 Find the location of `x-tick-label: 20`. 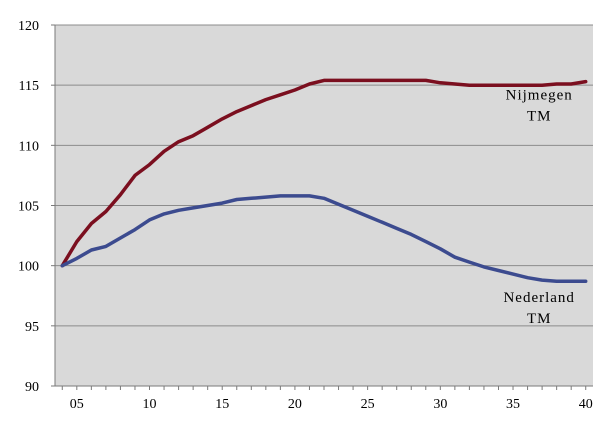

x-tick-label: 20 is located at coordinates (295, 404).